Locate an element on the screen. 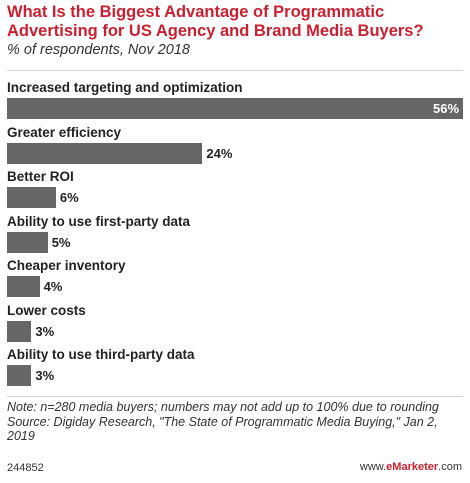 The image size is (470, 483). category-label: Increased targeting and optimization is located at coordinates (125, 87).